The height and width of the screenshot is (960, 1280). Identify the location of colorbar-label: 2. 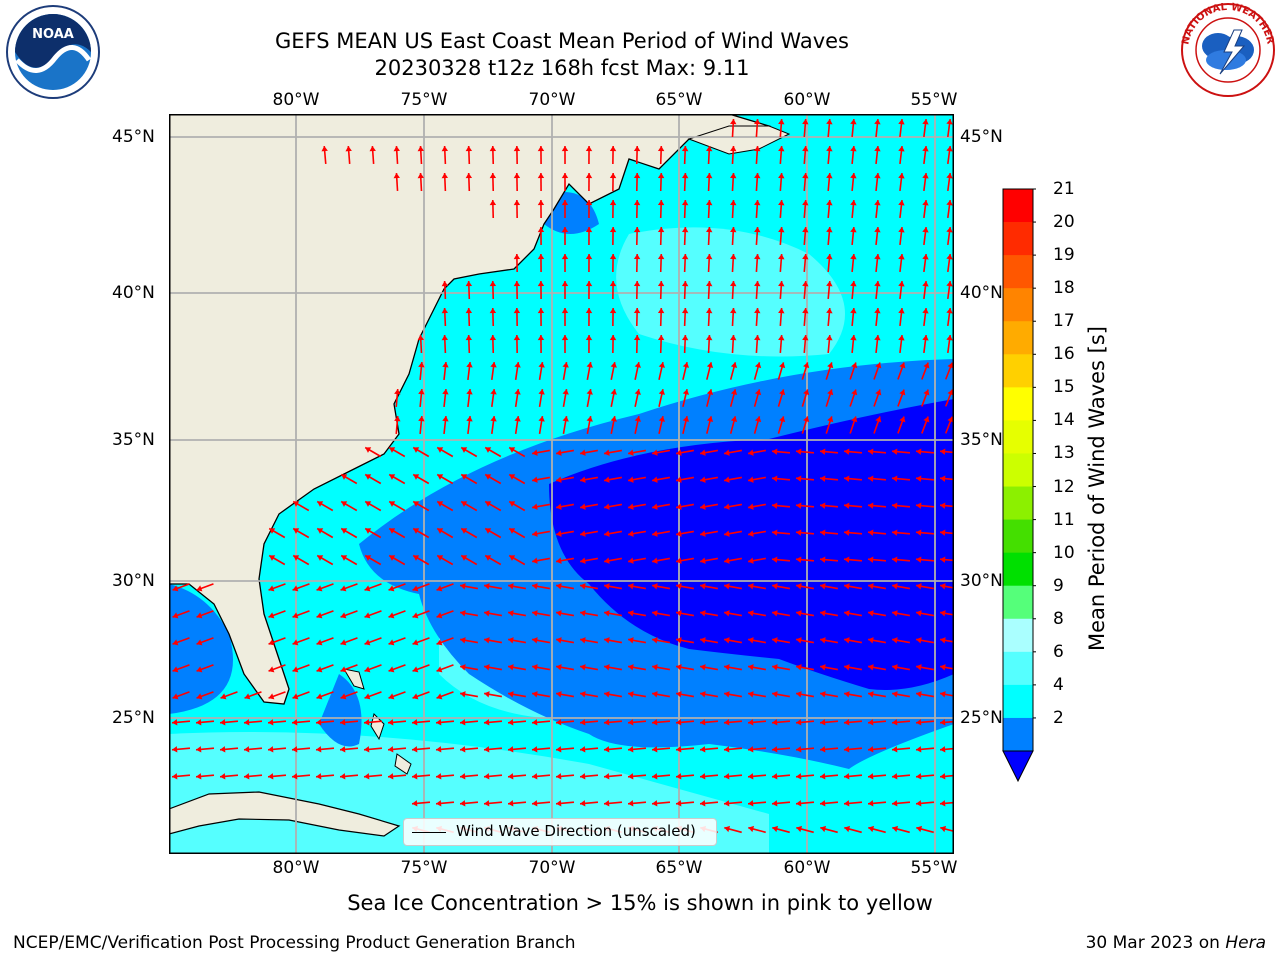
(1058, 717).